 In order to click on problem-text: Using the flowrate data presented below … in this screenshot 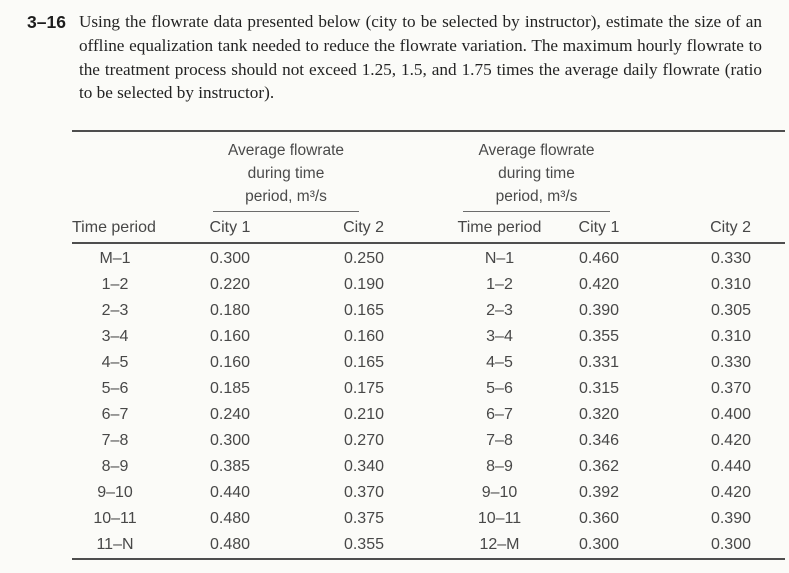, I will do `click(420, 57)`.